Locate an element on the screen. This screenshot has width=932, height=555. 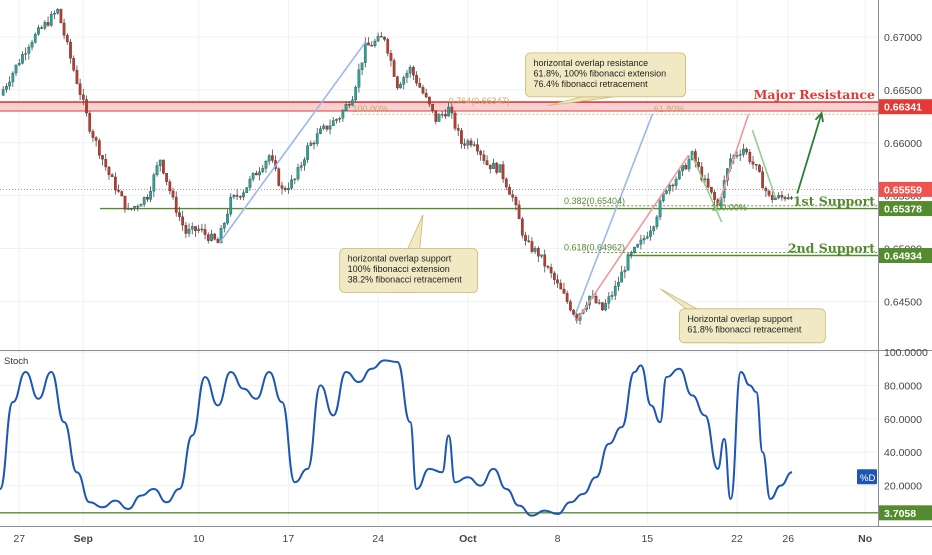
level-tag-0-text: 0.66341 is located at coordinates (903, 108).